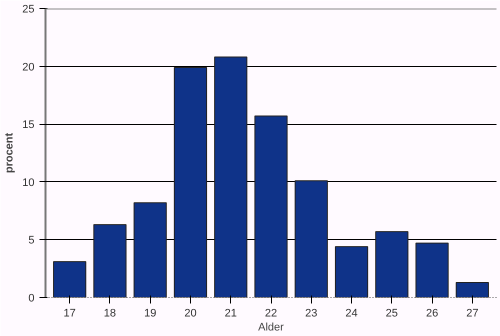 The height and width of the screenshot is (336, 500). Describe the element at coordinates (190, 314) in the screenshot. I see `x-tick-label: 20` at that location.